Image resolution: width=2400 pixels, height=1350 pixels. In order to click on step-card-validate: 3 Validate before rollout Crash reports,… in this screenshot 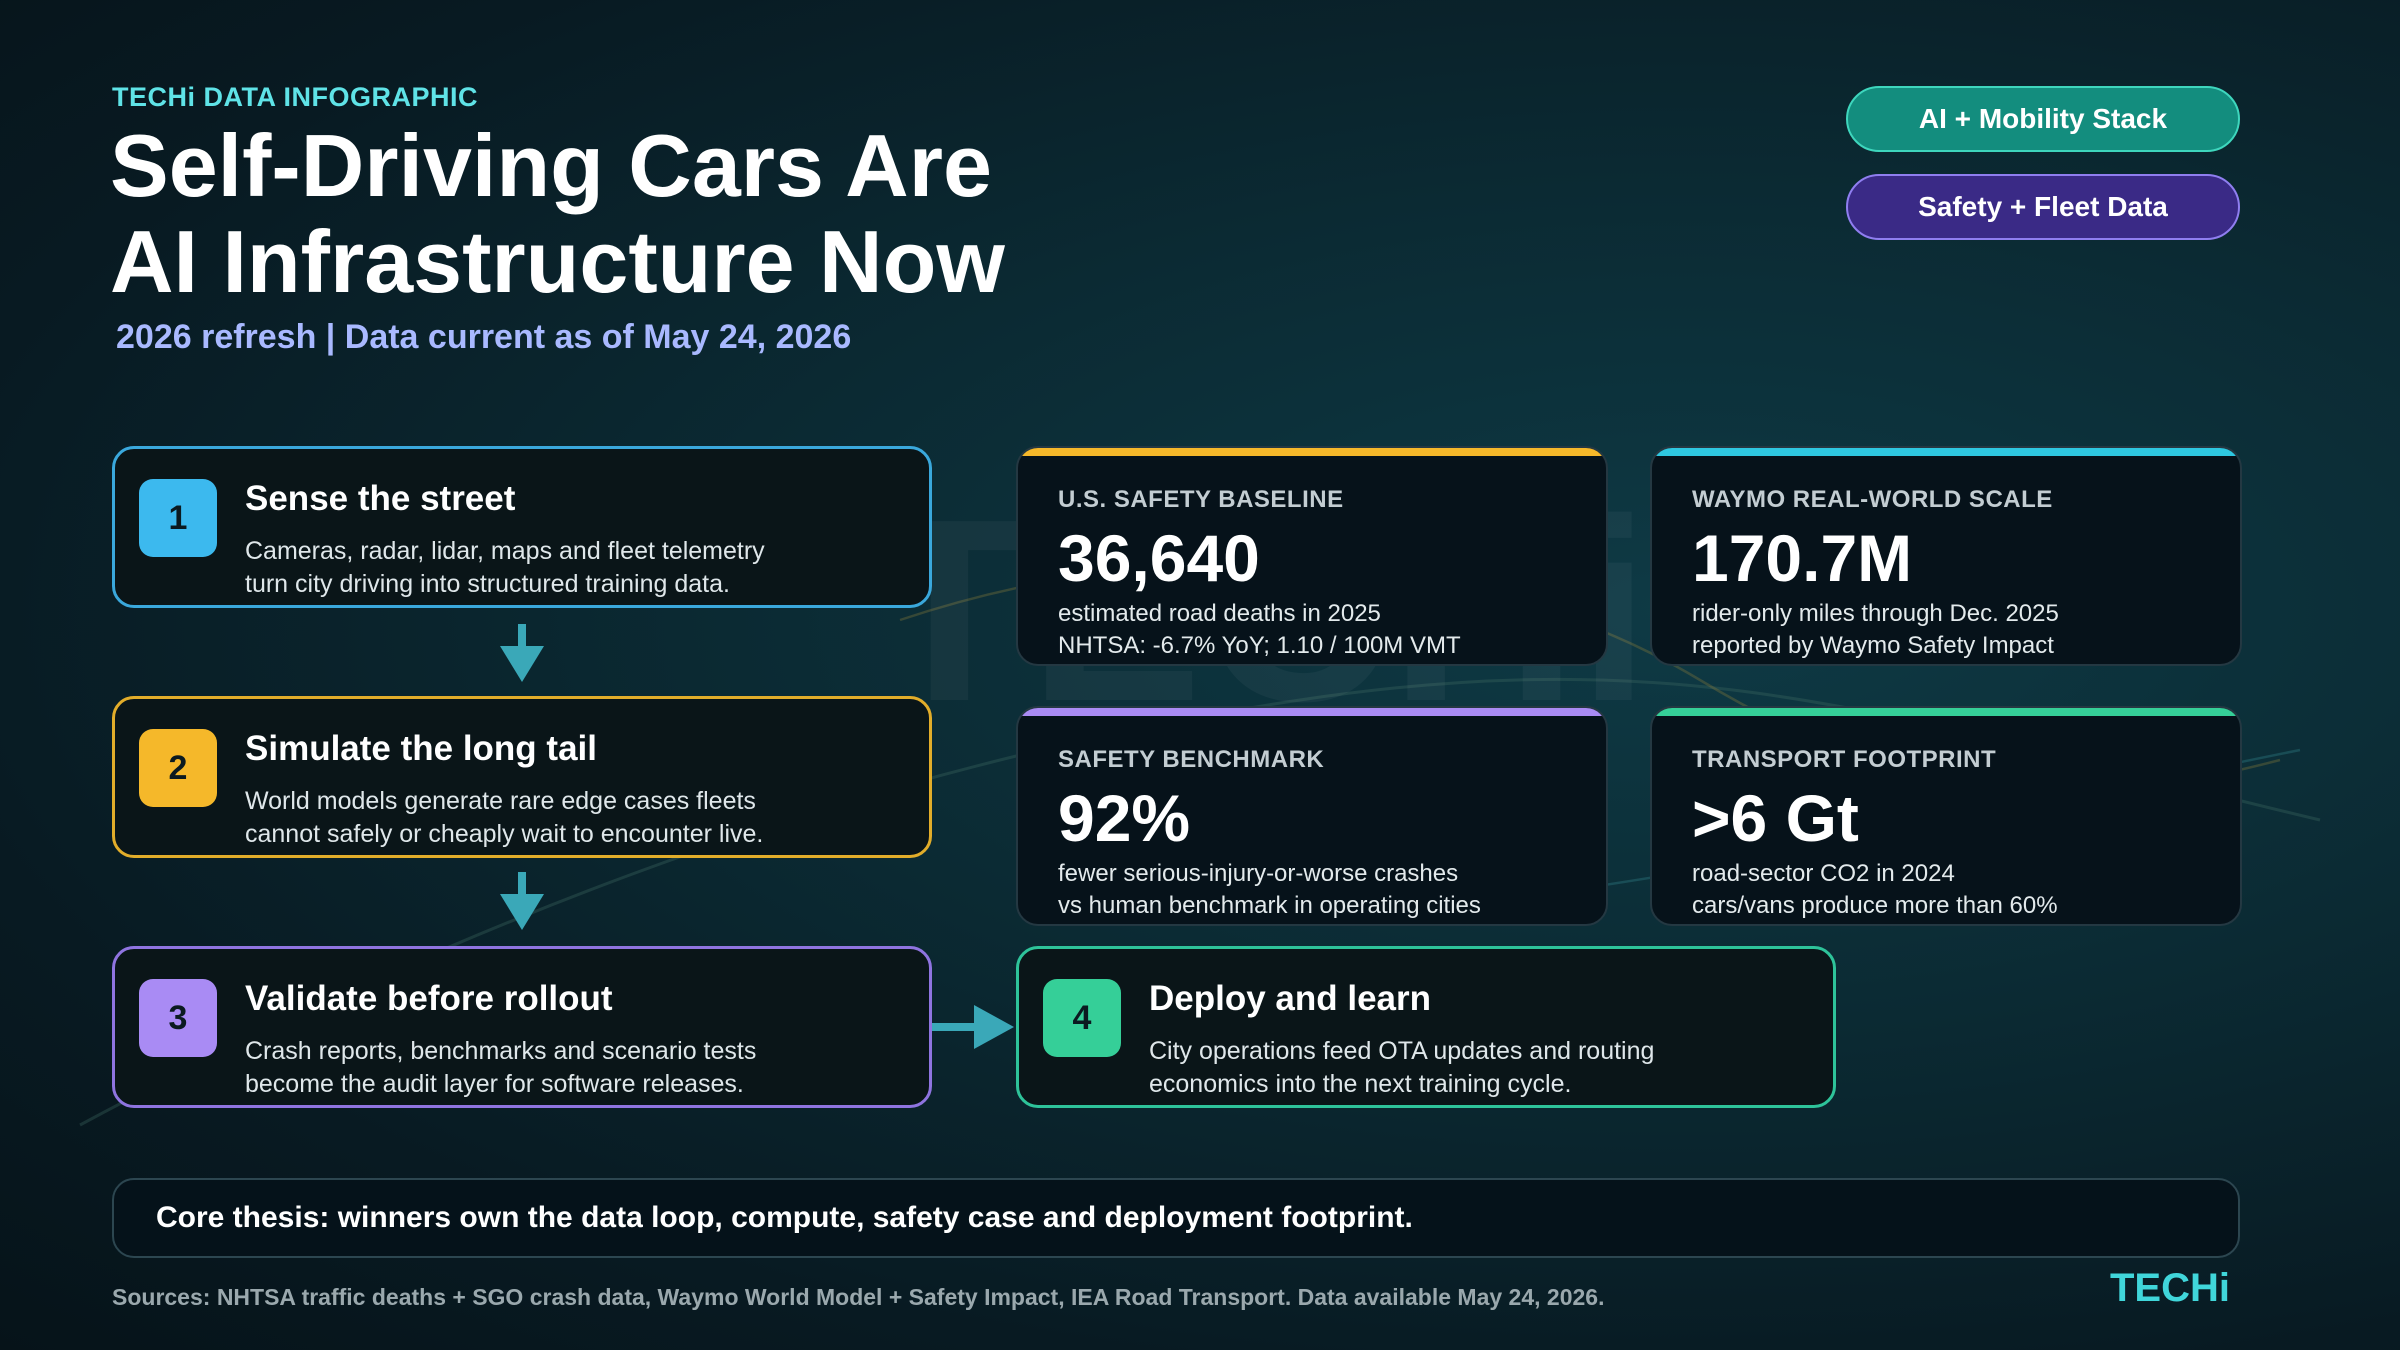, I will do `click(522, 1027)`.